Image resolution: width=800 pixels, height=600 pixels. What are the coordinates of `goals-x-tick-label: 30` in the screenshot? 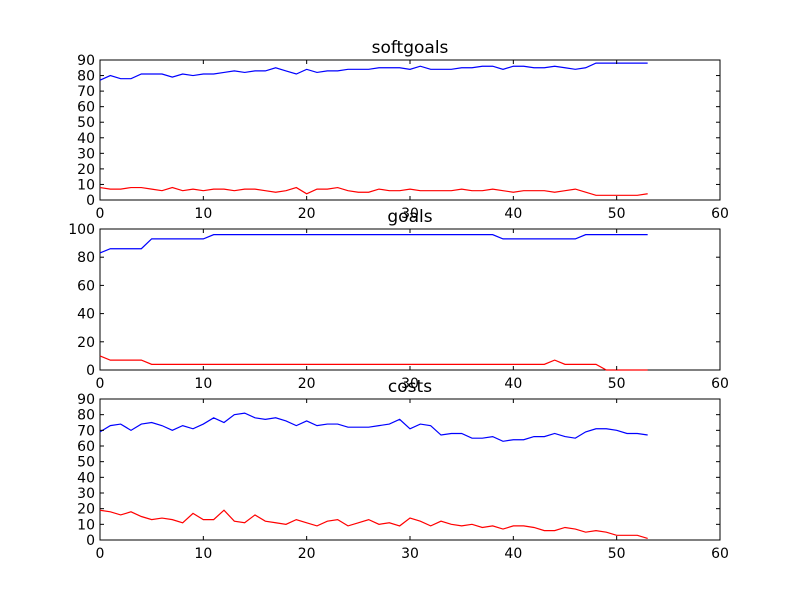 It's located at (410, 384).